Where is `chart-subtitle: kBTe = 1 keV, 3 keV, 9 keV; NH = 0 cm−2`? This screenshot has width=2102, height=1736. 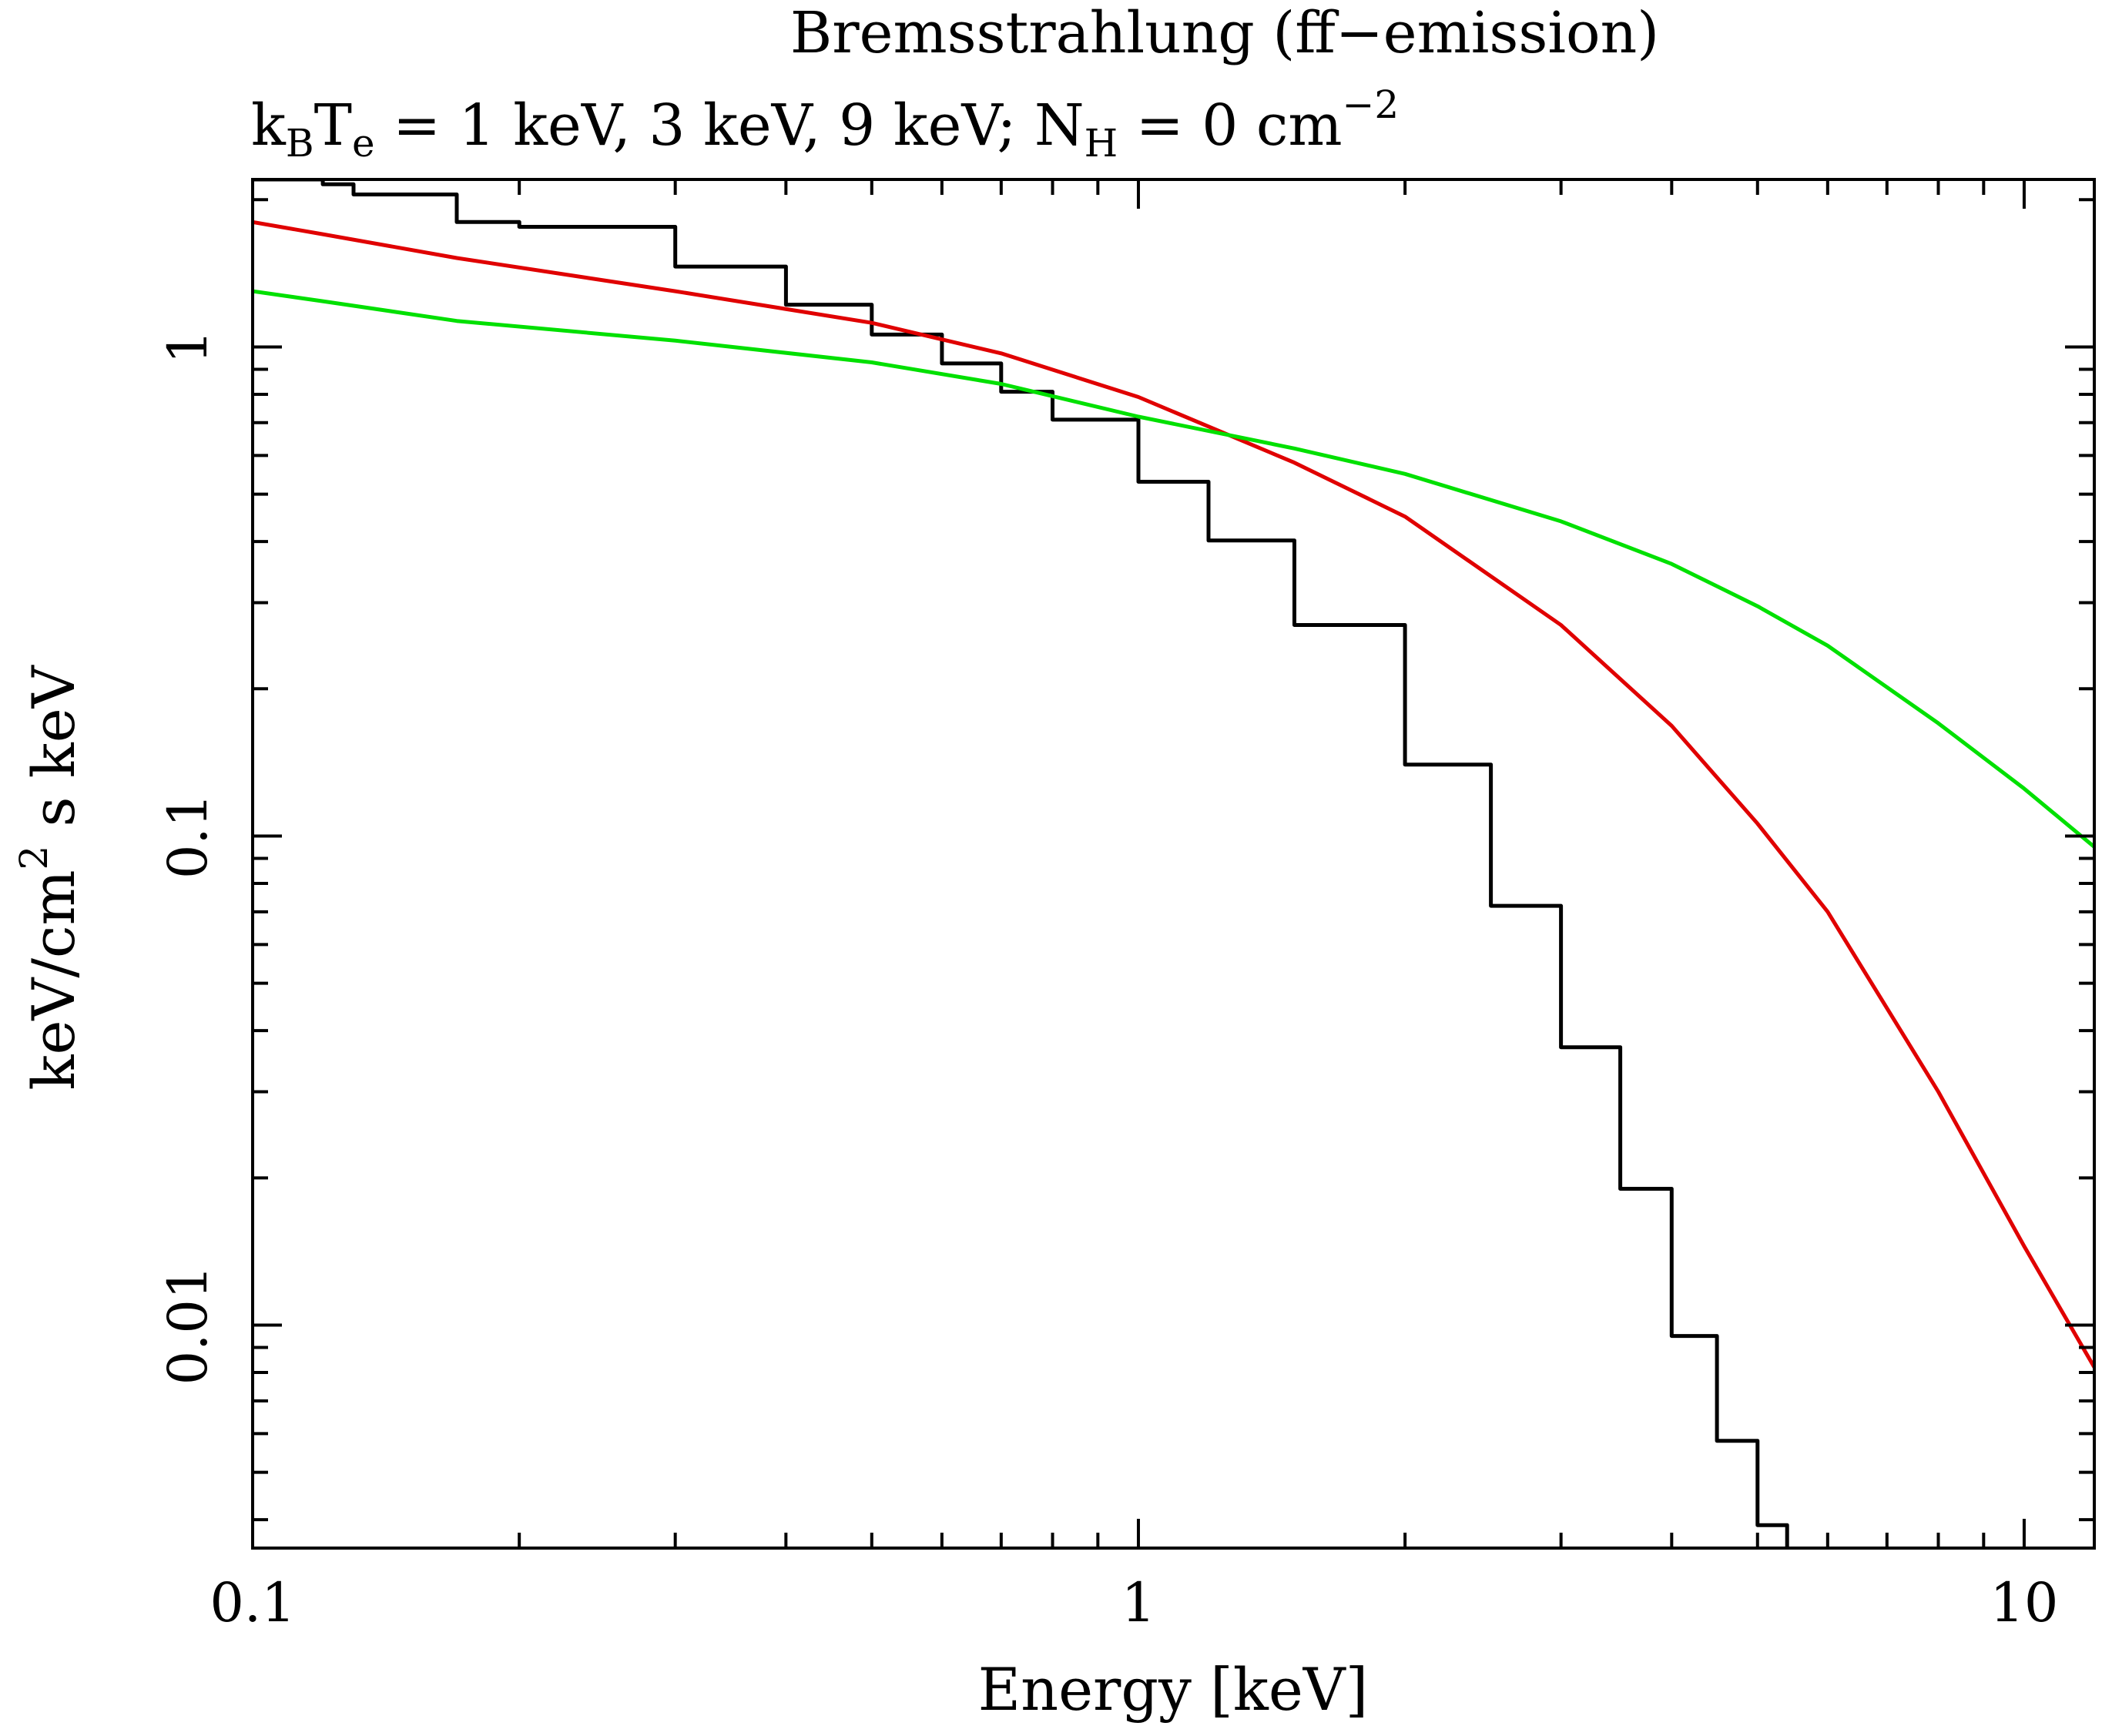
chart-subtitle: kBTe = 1 keV, 3 keV, 9 keV; NH = 0 cm−2 is located at coordinates (825, 124).